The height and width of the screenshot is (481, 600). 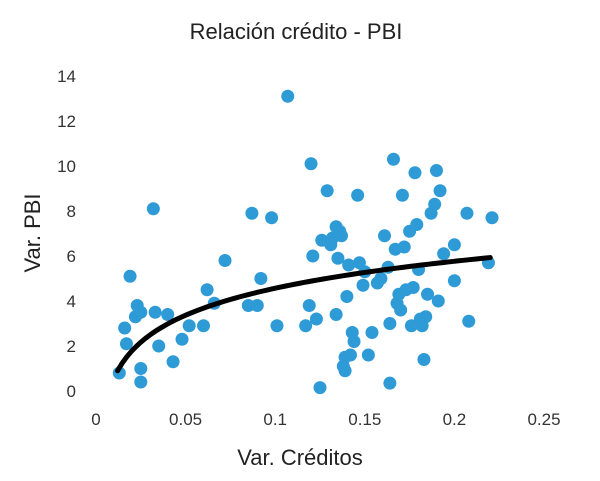 I want to click on y-tick-label: 8, so click(x=71, y=211).